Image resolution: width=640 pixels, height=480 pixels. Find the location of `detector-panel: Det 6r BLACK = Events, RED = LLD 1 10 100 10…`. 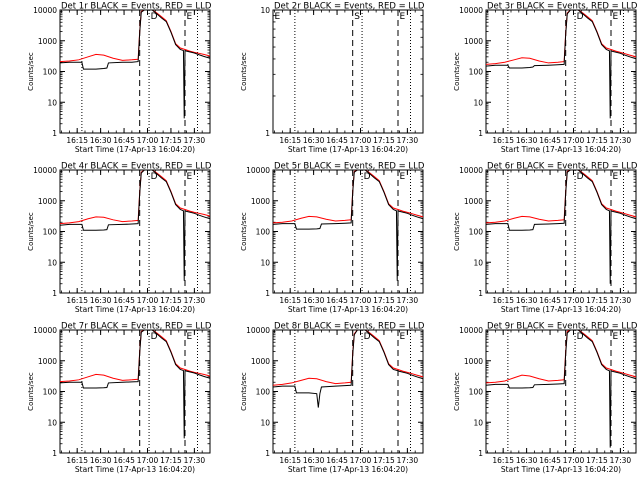

detector-panel: Det 6r BLACK = Events, RED = LLD 1 10 100 10… is located at coordinates (545, 238).